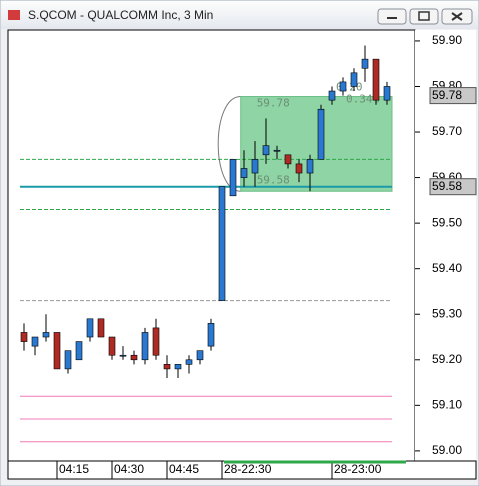 The height and width of the screenshot is (486, 479). I want to click on app-icon, so click(14, 15).